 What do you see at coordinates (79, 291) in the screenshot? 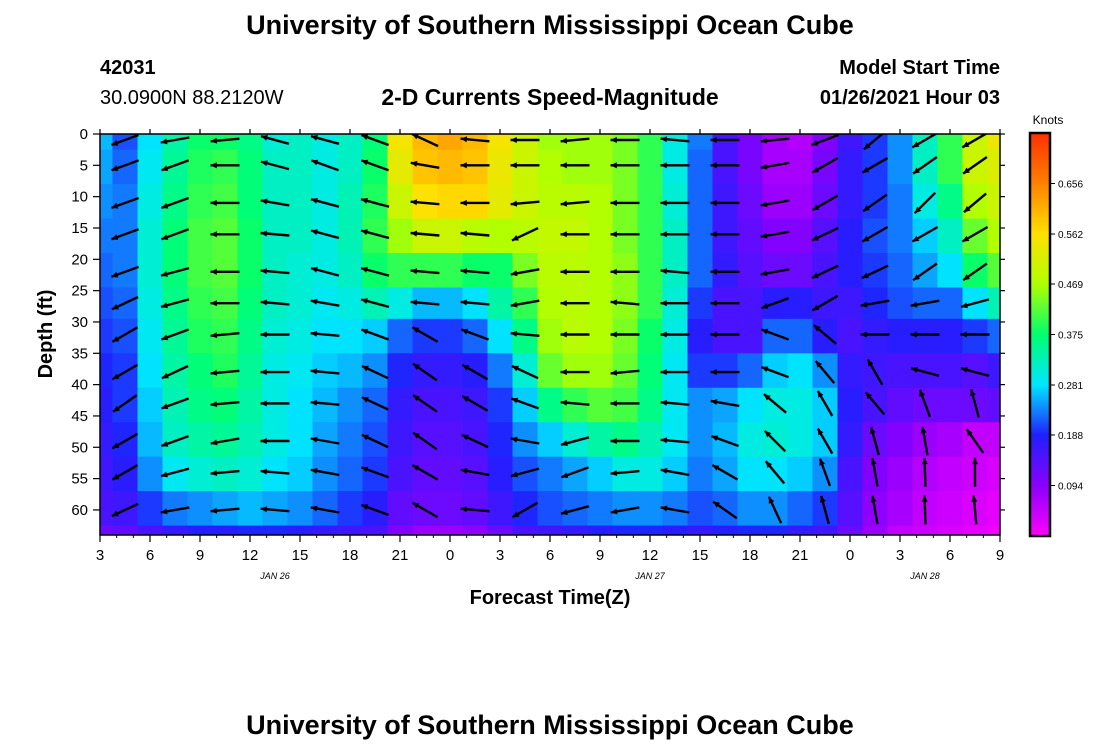
I see `y-tick-label: 25` at bounding box center [79, 291].